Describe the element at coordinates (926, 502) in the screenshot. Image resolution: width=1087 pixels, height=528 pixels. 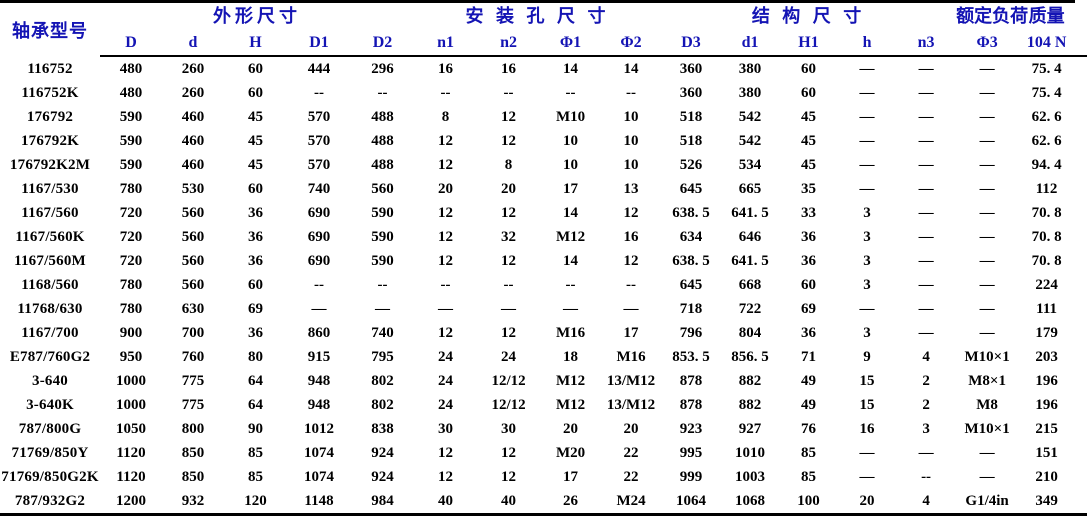
I see `cell-value: 4` at that location.